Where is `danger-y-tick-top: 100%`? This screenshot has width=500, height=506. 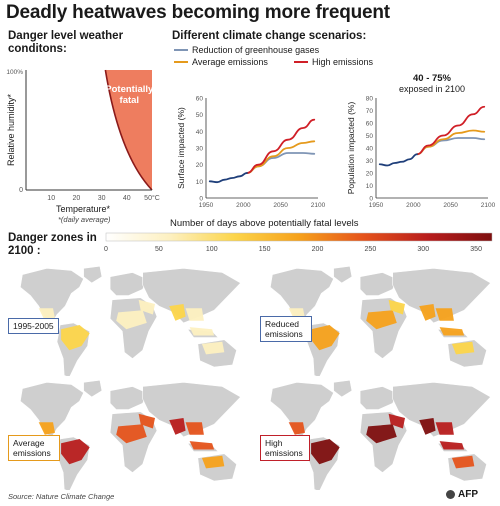 danger-y-tick-top: 100% is located at coordinates (14, 72).